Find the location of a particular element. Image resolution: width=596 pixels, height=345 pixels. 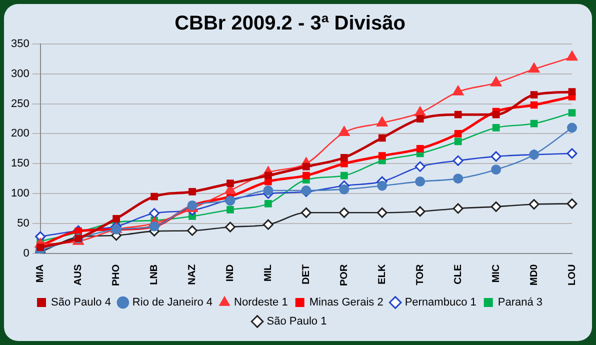

y-tick-label: 350 is located at coordinates (20, 44).